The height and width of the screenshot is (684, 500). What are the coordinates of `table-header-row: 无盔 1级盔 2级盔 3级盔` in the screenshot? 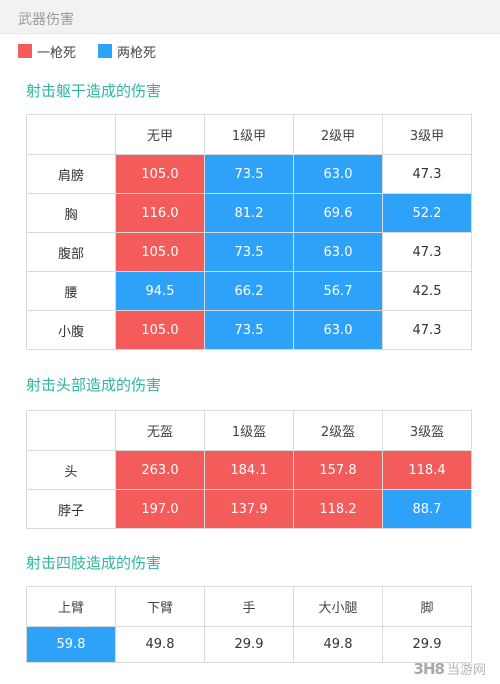 It's located at (249, 430).